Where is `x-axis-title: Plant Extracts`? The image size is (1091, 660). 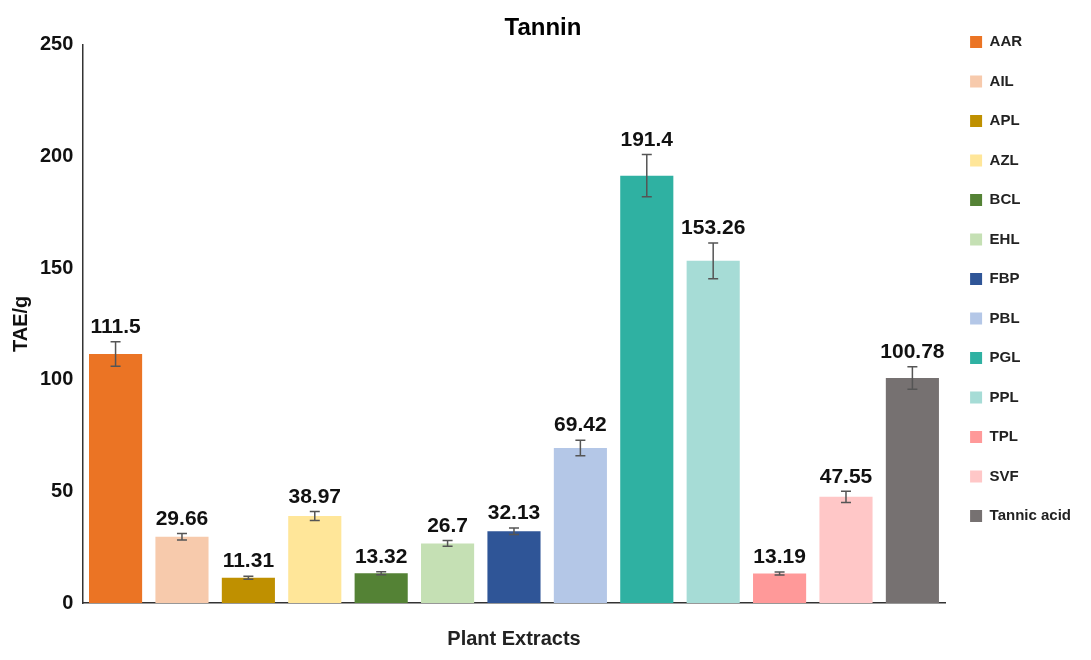 x-axis-title: Plant Extracts is located at coordinates (514, 637).